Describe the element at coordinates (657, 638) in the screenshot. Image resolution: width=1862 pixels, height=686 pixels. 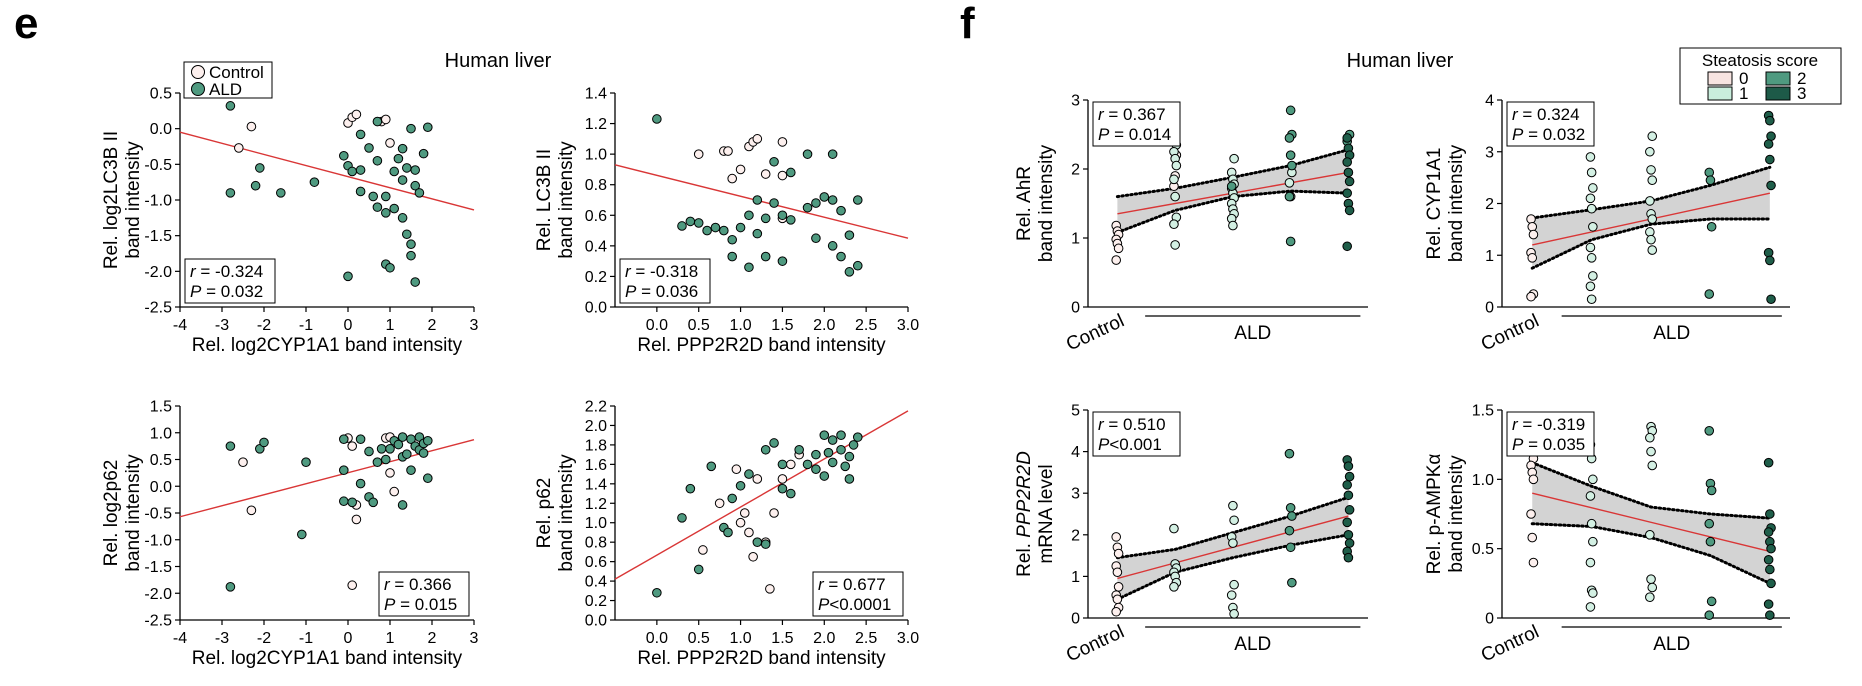
I see `x-tick-label: 0.0` at that location.